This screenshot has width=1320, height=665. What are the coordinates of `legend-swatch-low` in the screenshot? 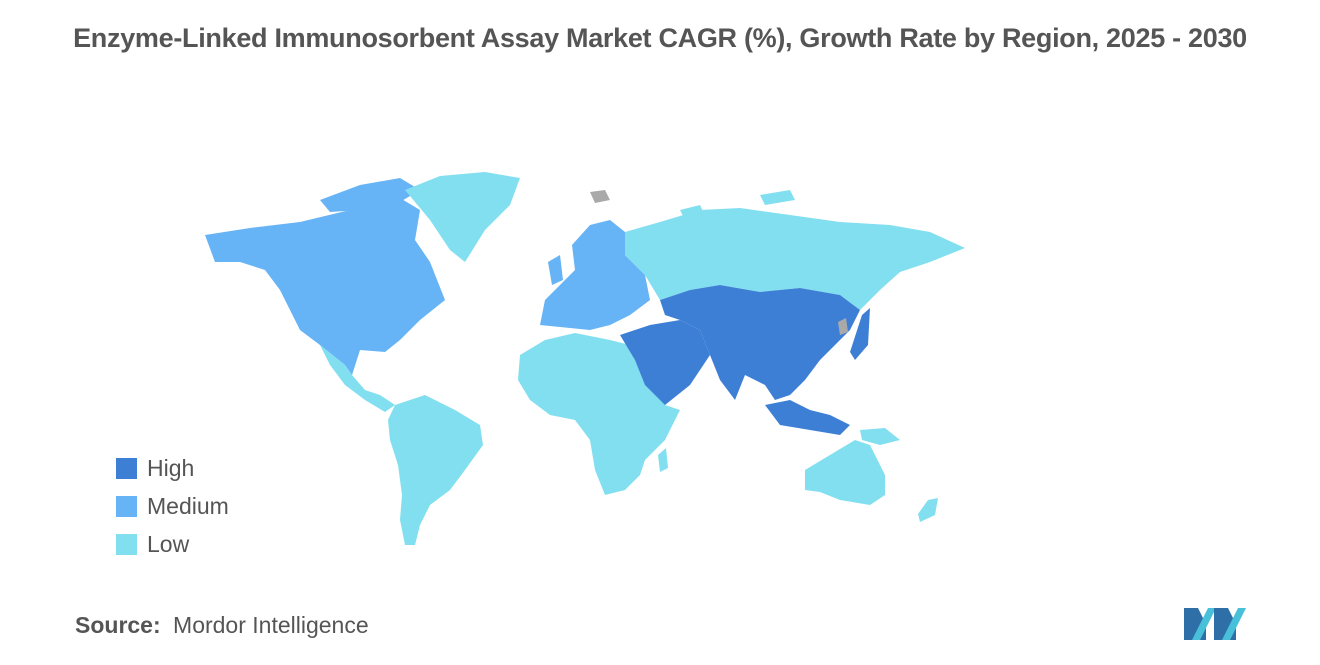 It's located at (126, 544).